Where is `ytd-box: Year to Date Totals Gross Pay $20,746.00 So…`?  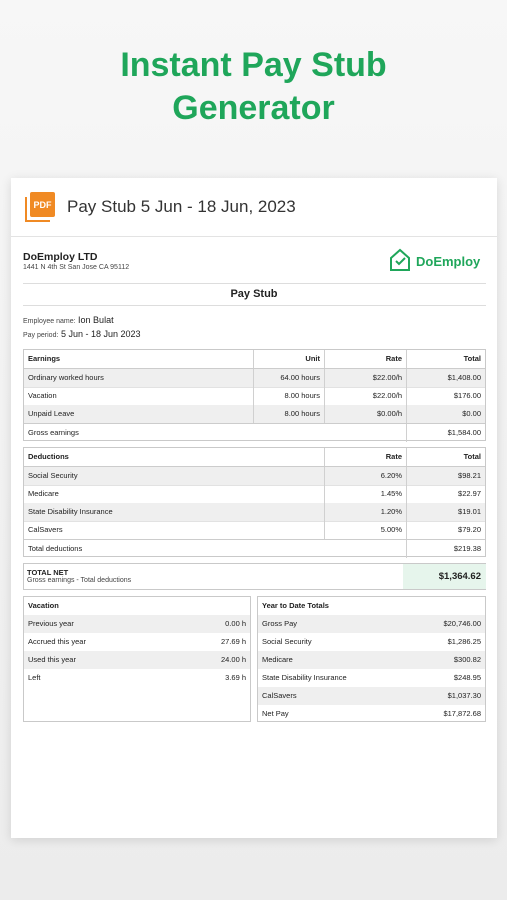
ytd-box: Year to Date Totals Gross Pay $20,746.00 So… is located at coordinates (371, 659).